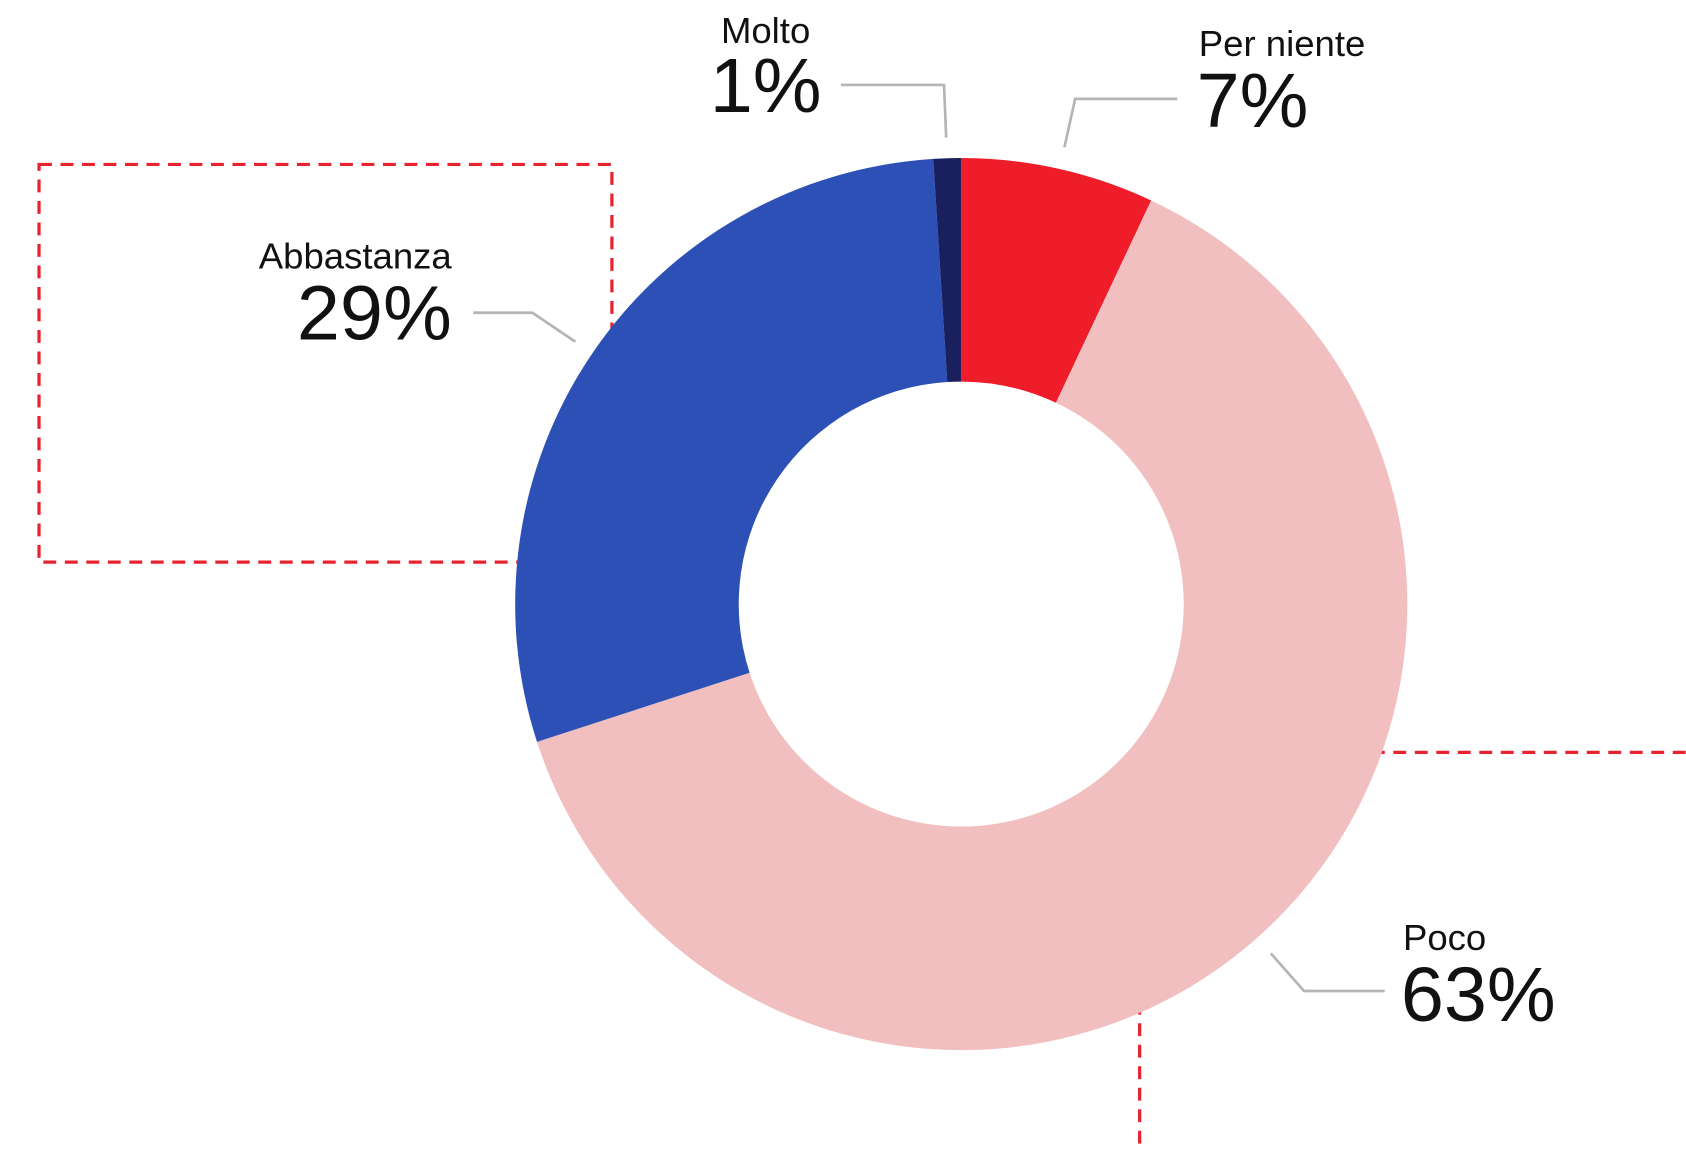  Describe the element at coordinates (356, 256) in the screenshot. I see `slice-name: Abbastanza` at that location.